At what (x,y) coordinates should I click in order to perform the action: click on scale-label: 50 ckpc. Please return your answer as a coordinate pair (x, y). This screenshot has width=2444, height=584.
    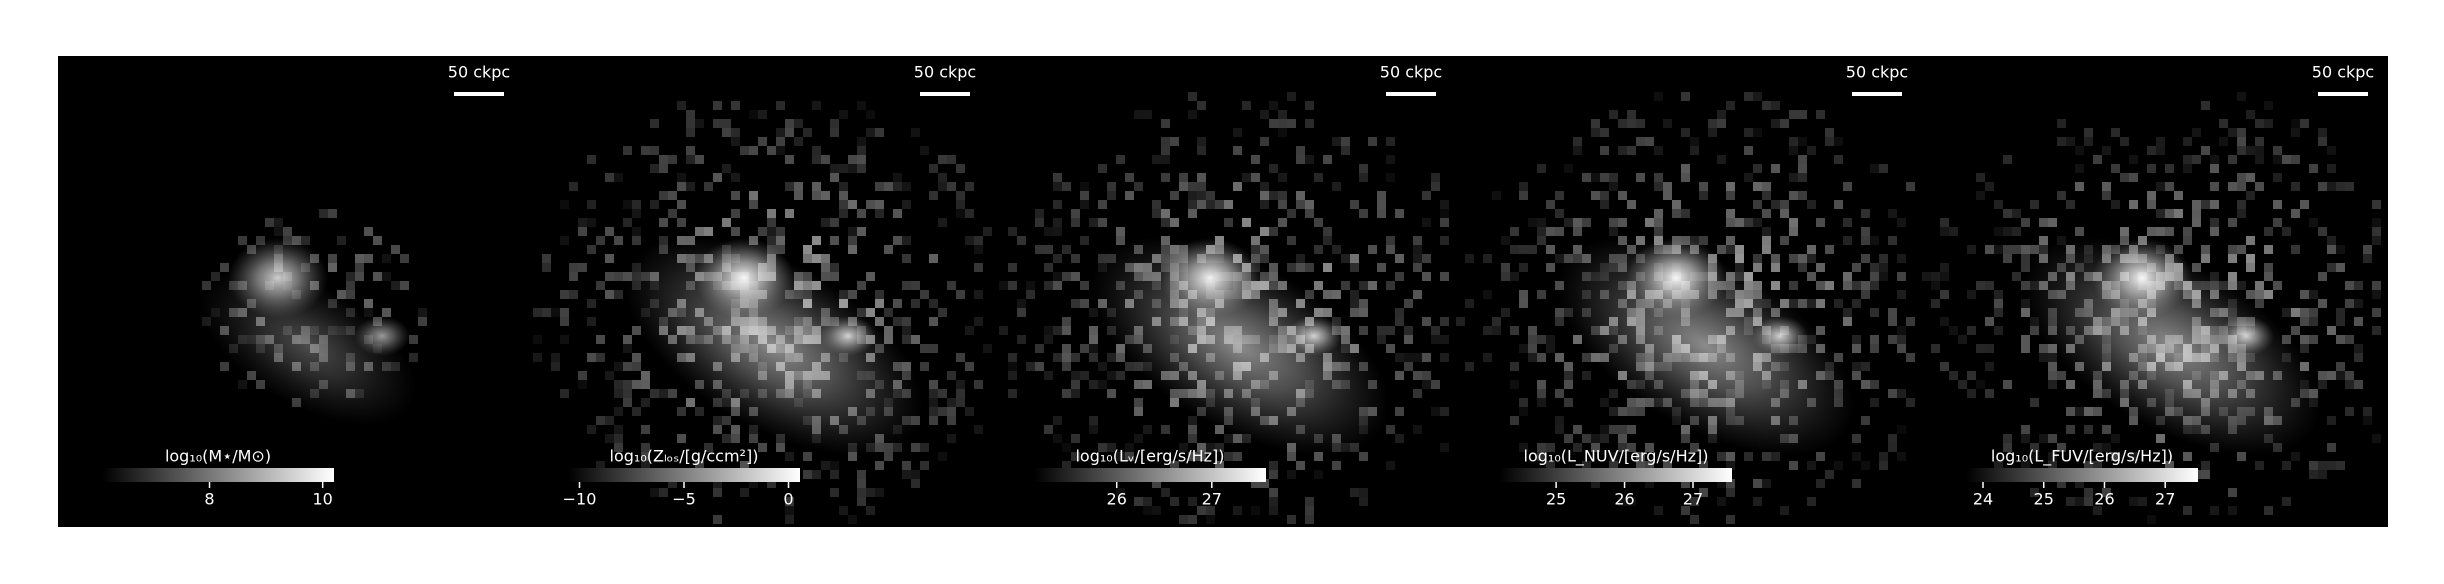
    Looking at the image, I should click on (2343, 72).